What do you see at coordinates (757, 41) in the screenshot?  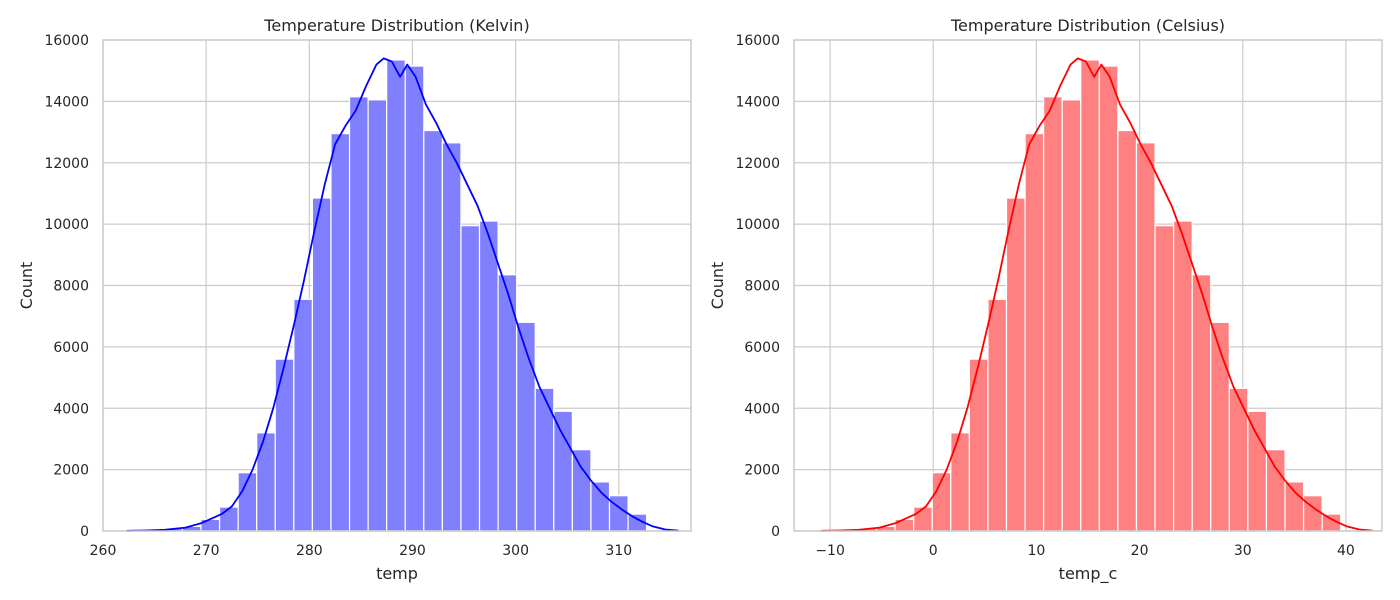 I see `celsius-y-tick-label: 16000` at bounding box center [757, 41].